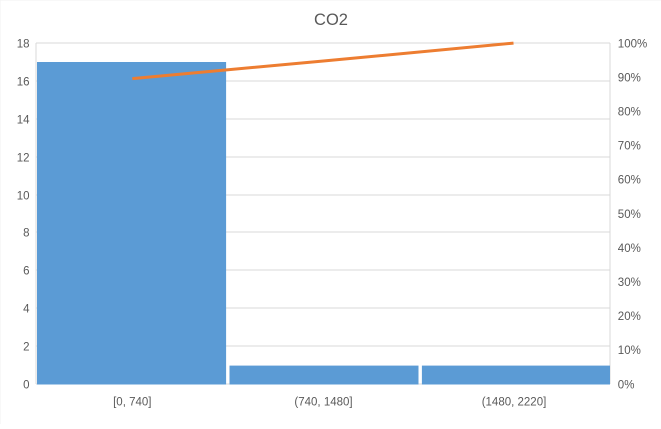 Image resolution: width=661 pixels, height=429 pixels. I want to click on svg-text: 60%, so click(629, 181).